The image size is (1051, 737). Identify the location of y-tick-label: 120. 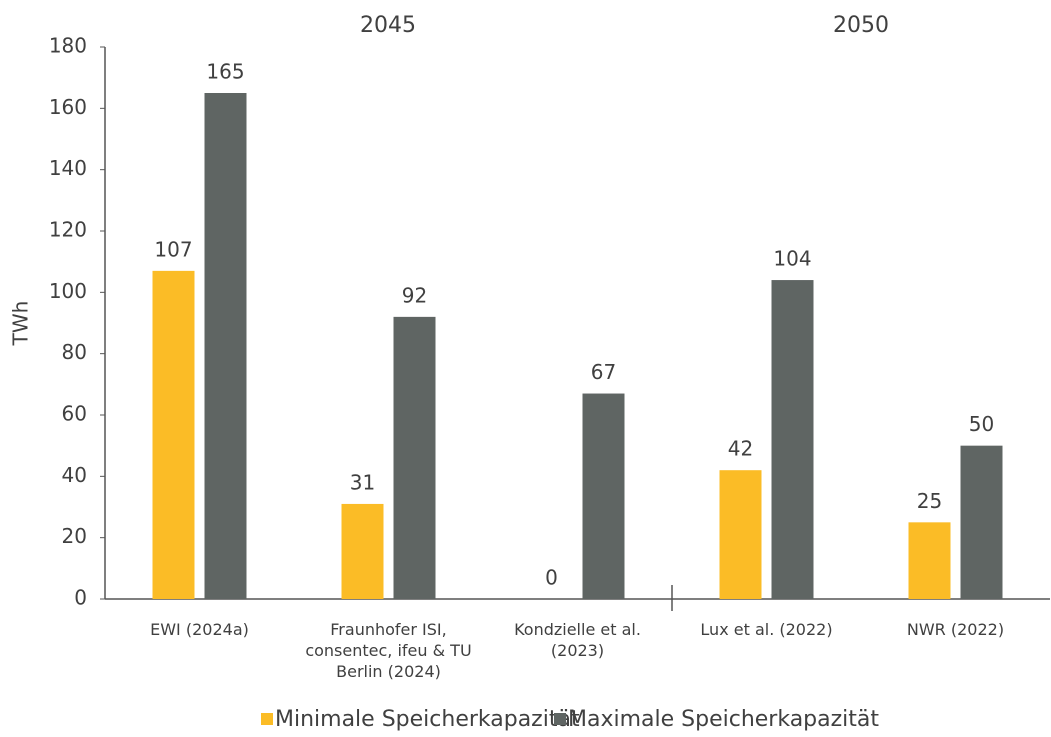
(68, 230).